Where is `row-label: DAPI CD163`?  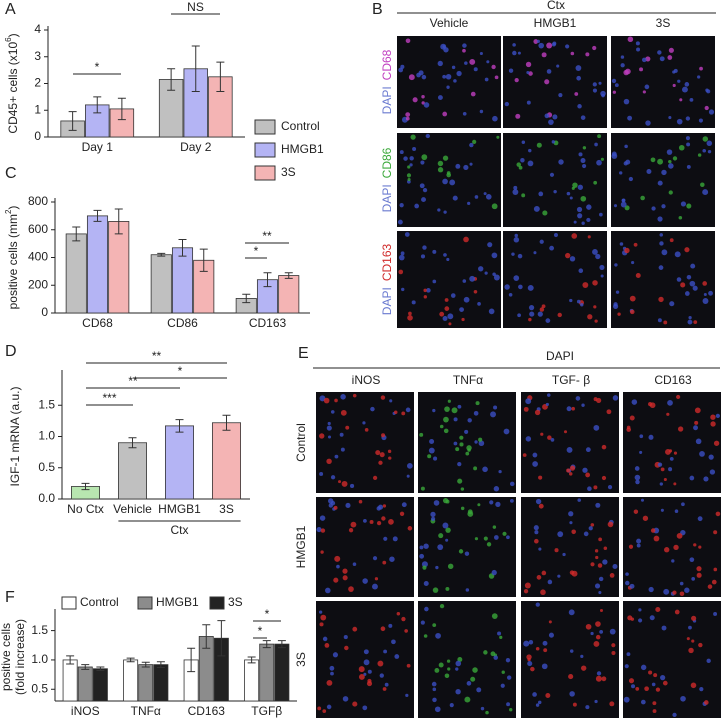 row-label: DAPI CD163 is located at coordinates (387, 279).